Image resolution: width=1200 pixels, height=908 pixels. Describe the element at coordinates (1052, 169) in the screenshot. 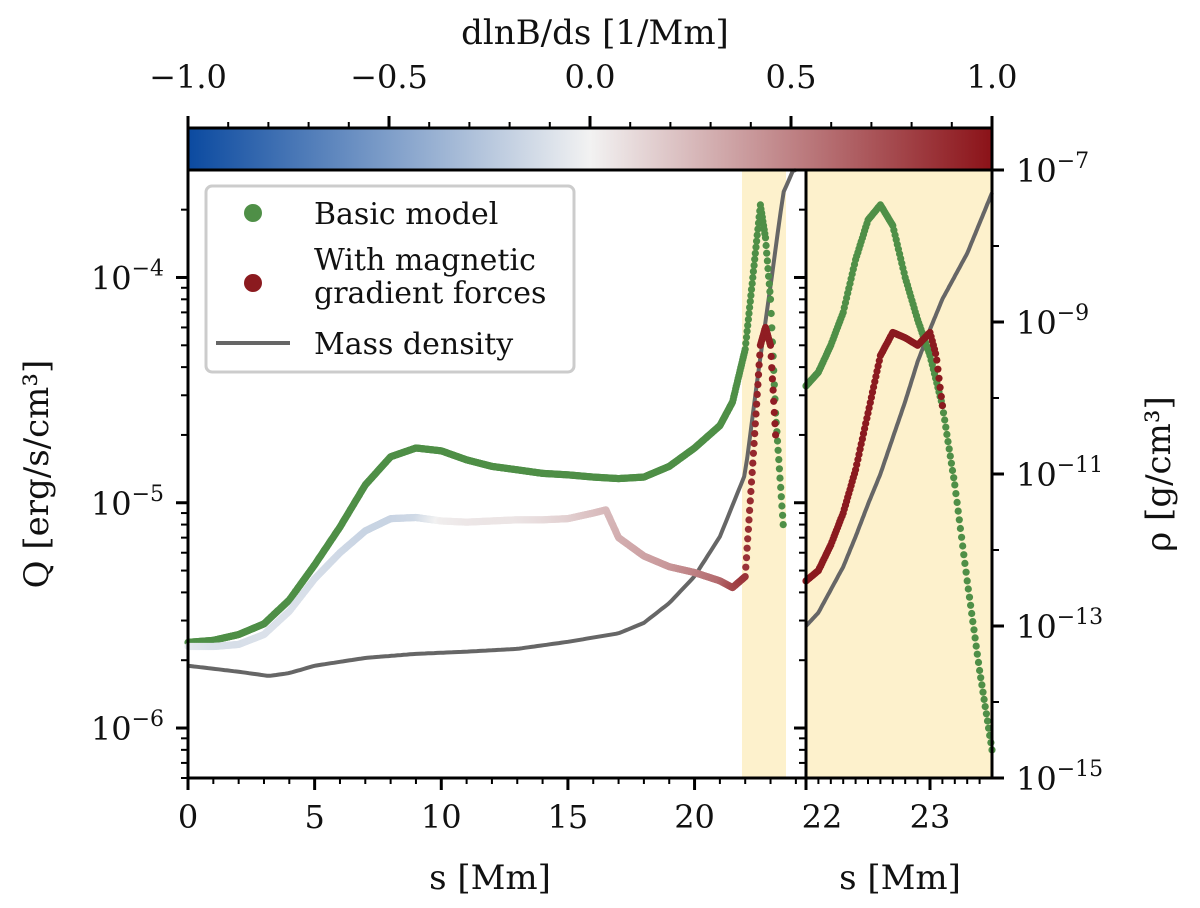

I see `y2-tick-label: 10⁻⁷` at that location.